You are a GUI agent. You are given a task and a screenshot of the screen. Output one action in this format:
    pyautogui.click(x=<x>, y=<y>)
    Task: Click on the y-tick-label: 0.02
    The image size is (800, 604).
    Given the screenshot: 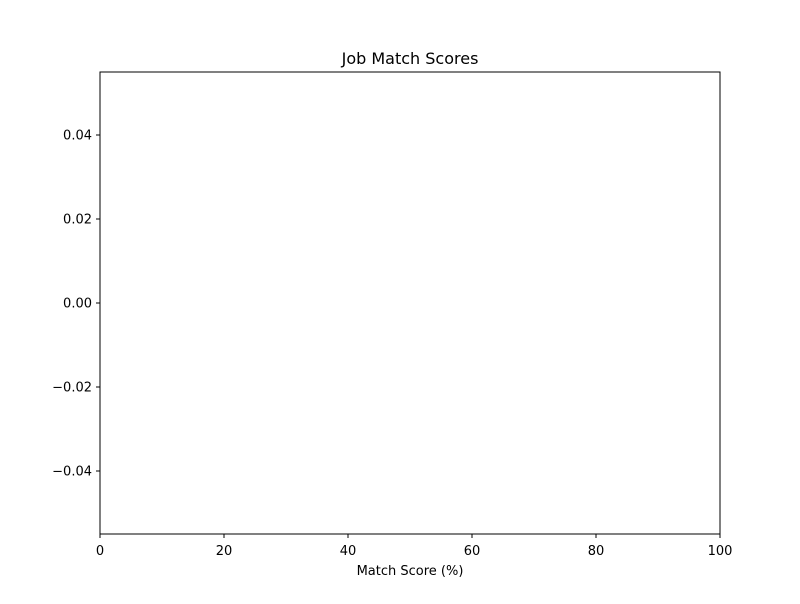 What is the action you would take?
    pyautogui.click(x=77, y=220)
    